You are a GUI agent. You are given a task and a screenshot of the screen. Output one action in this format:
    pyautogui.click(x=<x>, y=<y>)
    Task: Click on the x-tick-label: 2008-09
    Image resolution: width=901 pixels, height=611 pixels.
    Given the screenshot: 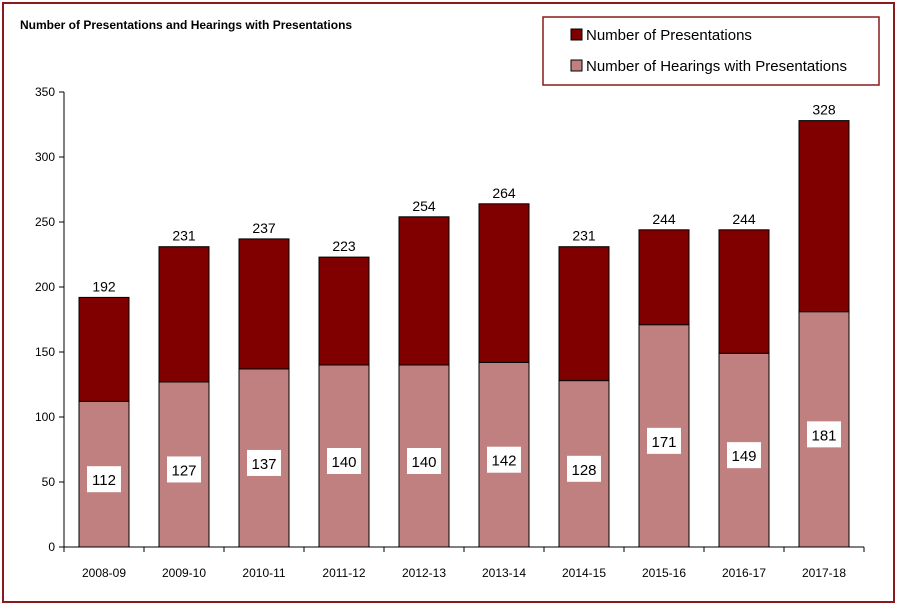 What is the action you would take?
    pyautogui.click(x=104, y=573)
    